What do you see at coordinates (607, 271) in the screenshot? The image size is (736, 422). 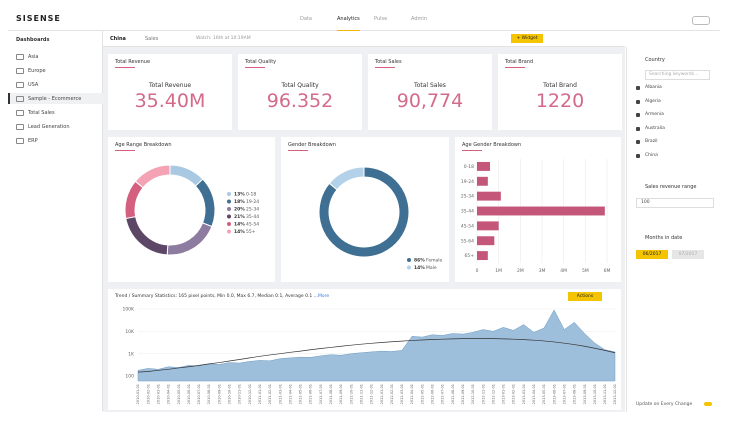 I see `x-tick-label: 6M` at bounding box center [607, 271].